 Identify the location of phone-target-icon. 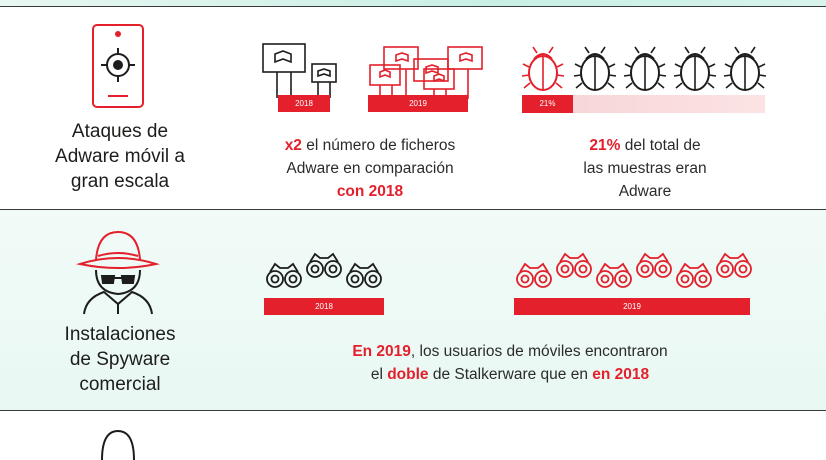
(118, 66).